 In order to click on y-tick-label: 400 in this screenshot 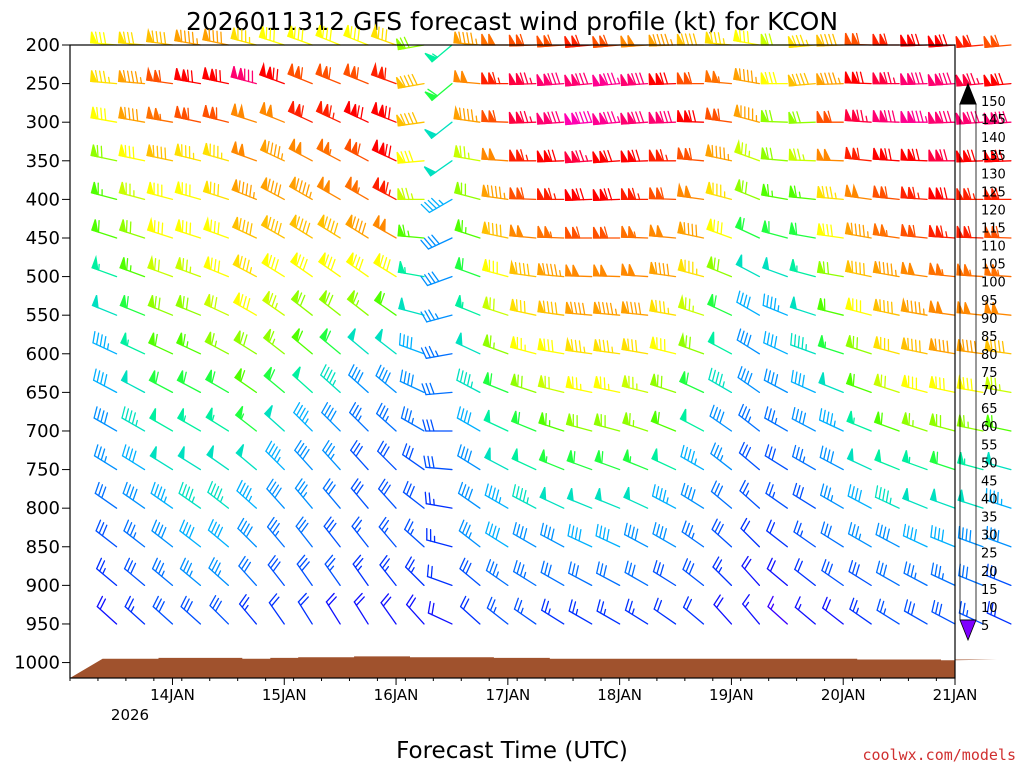, I will do `click(43, 199)`.